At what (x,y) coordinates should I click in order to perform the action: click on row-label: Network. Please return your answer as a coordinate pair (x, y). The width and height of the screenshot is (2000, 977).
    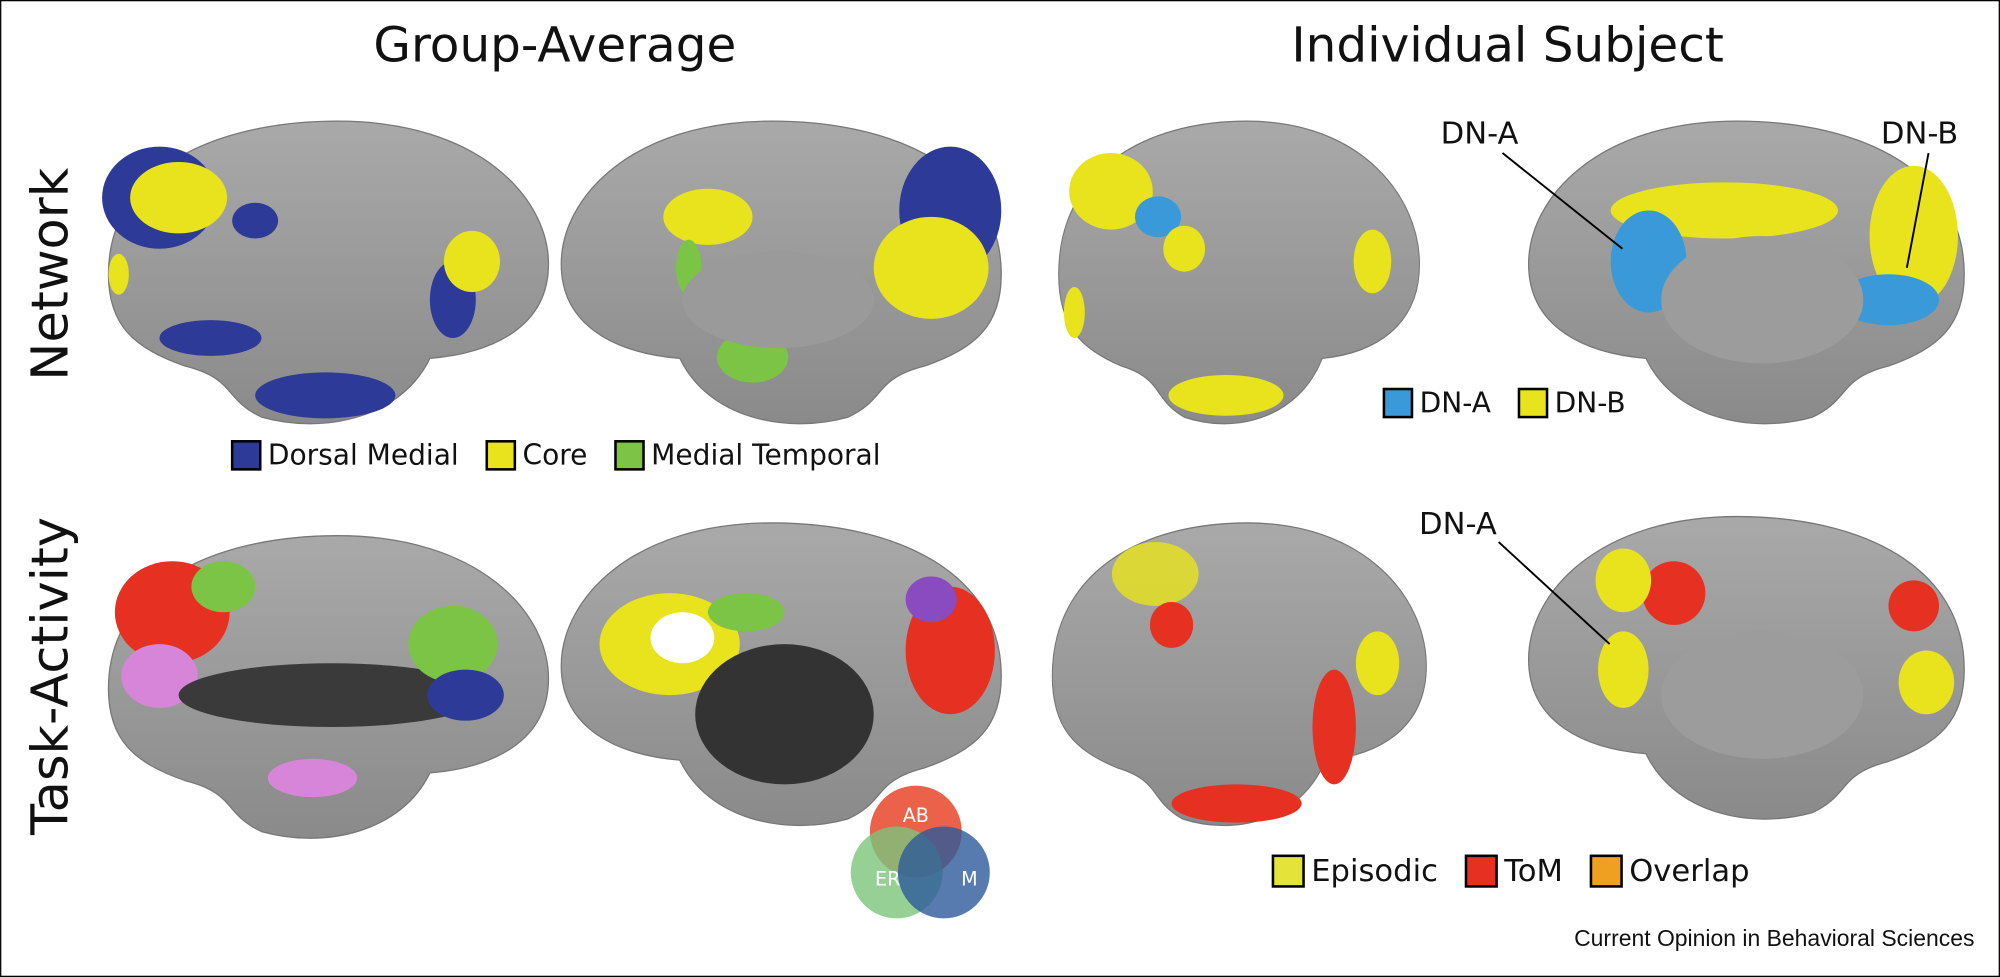
    Looking at the image, I should click on (51, 273).